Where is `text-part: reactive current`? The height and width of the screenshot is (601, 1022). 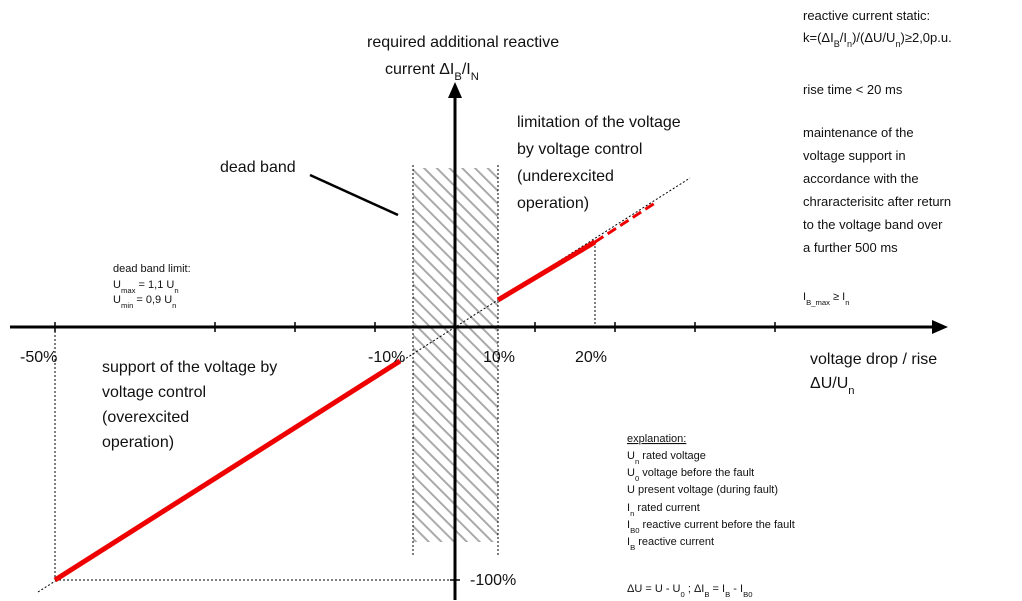
text-part: reactive current is located at coordinates (674, 542).